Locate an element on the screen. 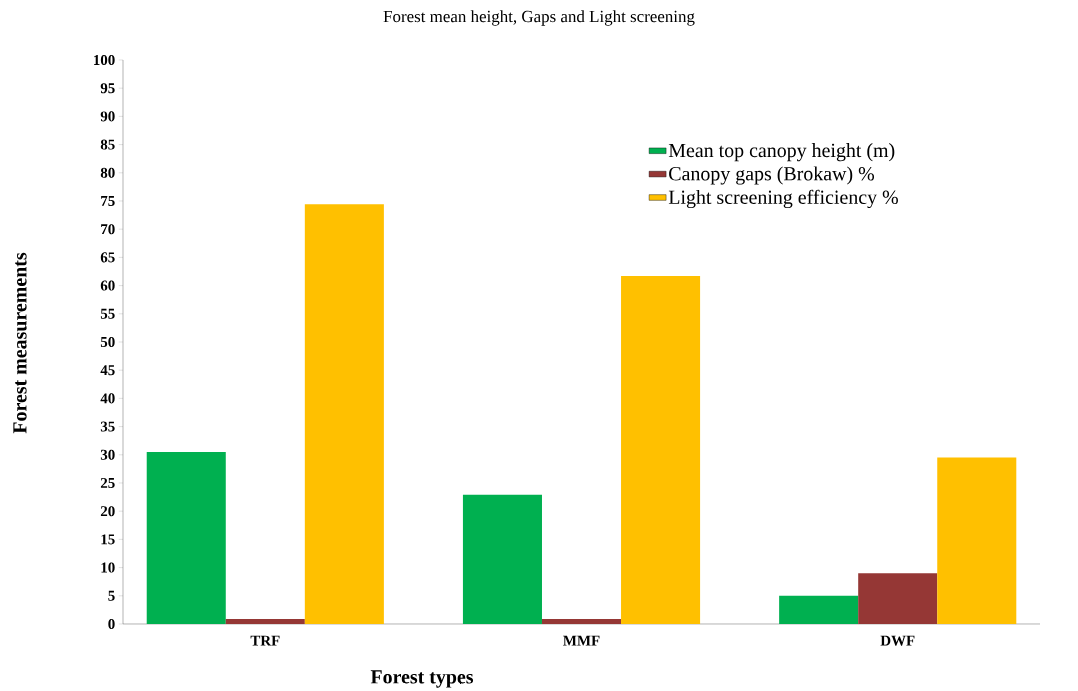 The image size is (1078, 691). y-tick-label: 55 is located at coordinates (107, 313).